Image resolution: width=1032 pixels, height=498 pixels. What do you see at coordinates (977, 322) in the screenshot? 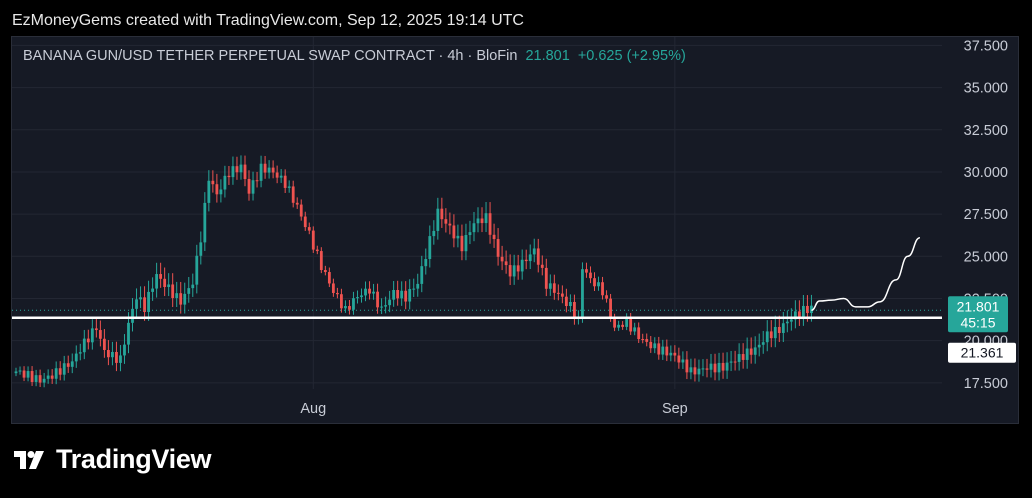
I see `countdown-label: 45:15` at bounding box center [977, 322].